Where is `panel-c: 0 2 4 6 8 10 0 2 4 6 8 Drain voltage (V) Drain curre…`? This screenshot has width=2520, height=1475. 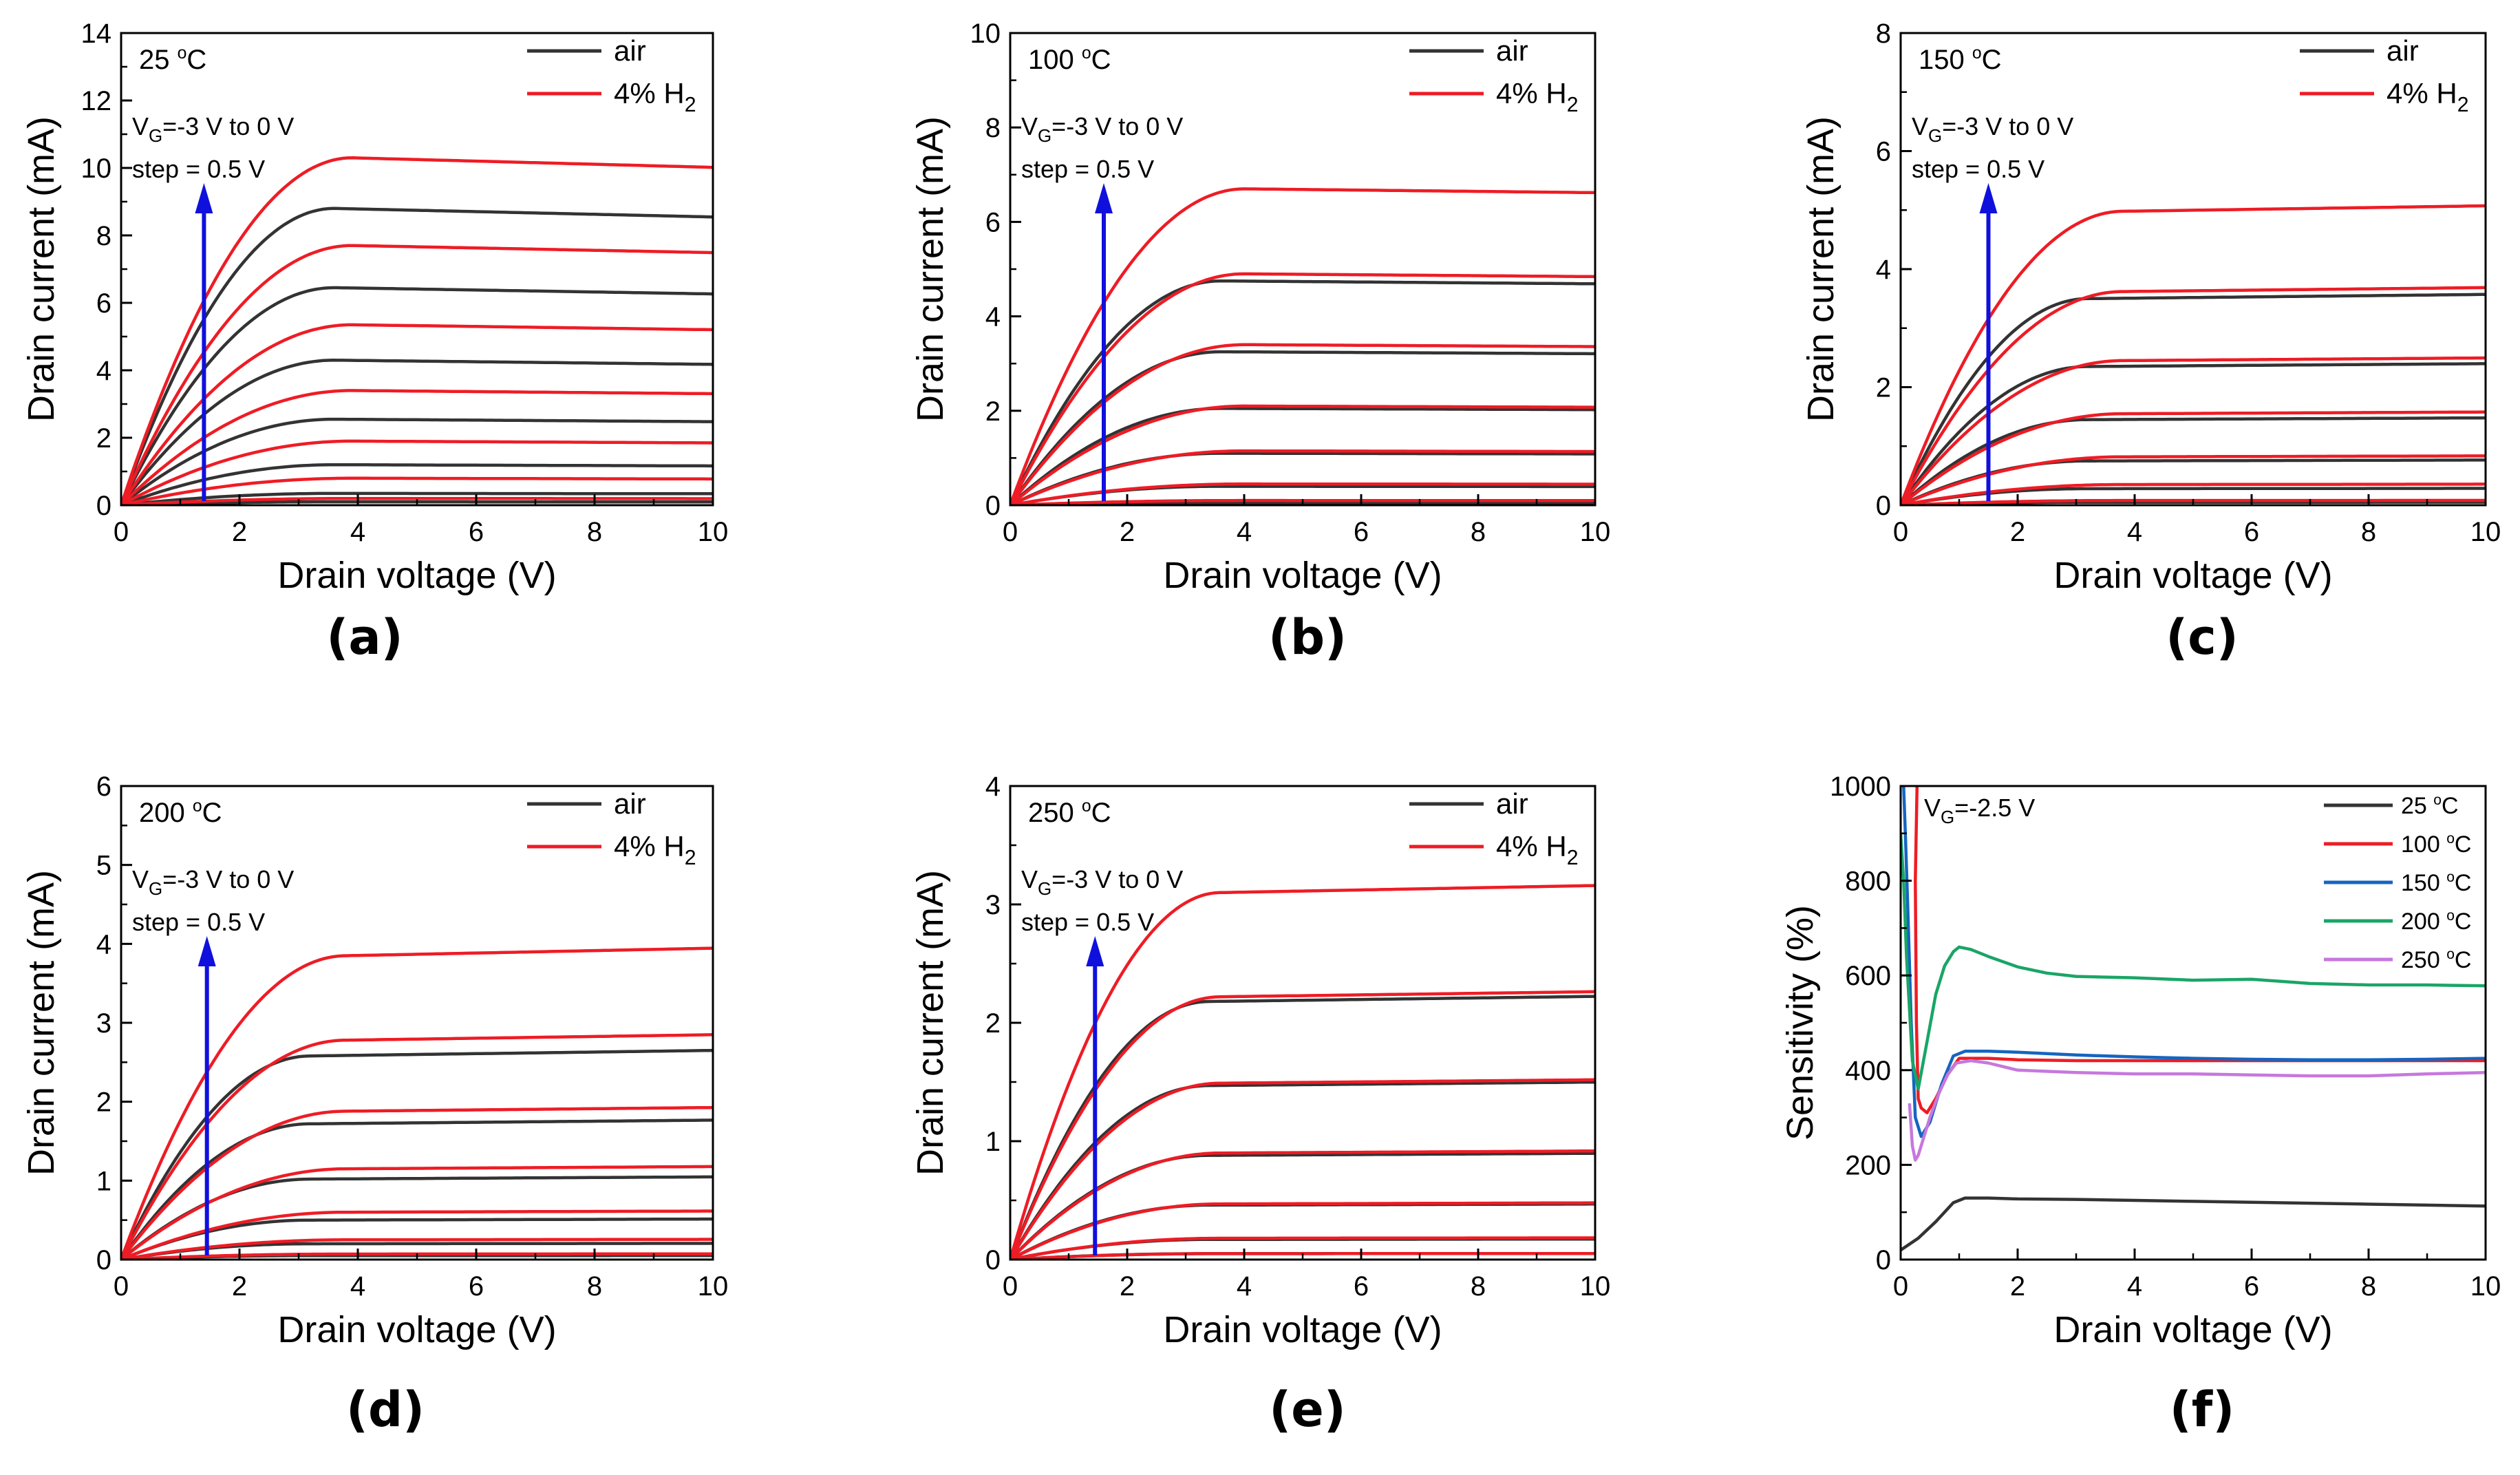
panel-c: 0 2 4 6 8 10 0 2 4 6 8 Drain voltage (V) Drain curre… is located at coordinates (2150, 307).